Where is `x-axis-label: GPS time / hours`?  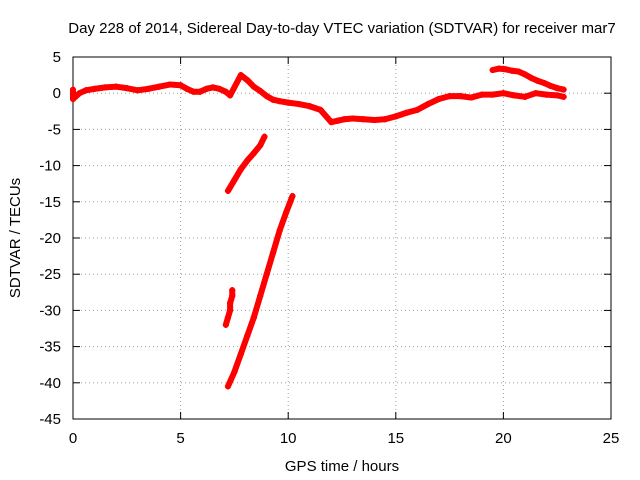
x-axis-label: GPS time / hours is located at coordinates (342, 466).